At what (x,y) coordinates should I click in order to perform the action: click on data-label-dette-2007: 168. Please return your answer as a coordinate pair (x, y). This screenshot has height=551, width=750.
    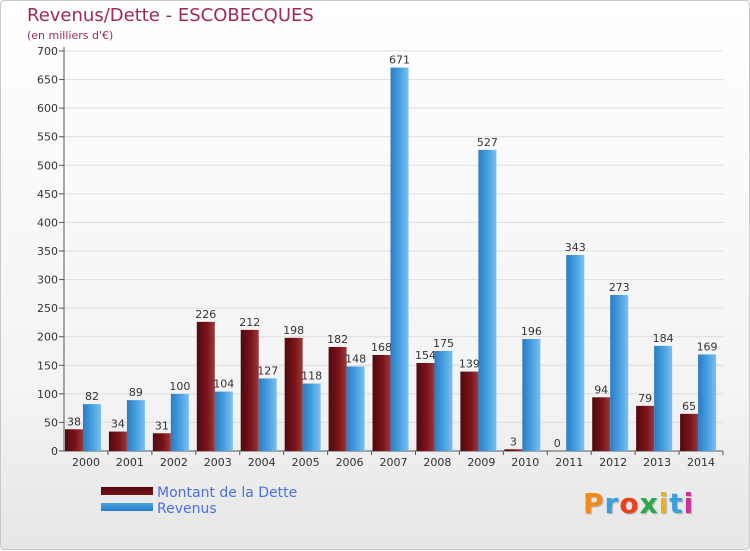
    Looking at the image, I should click on (381, 347).